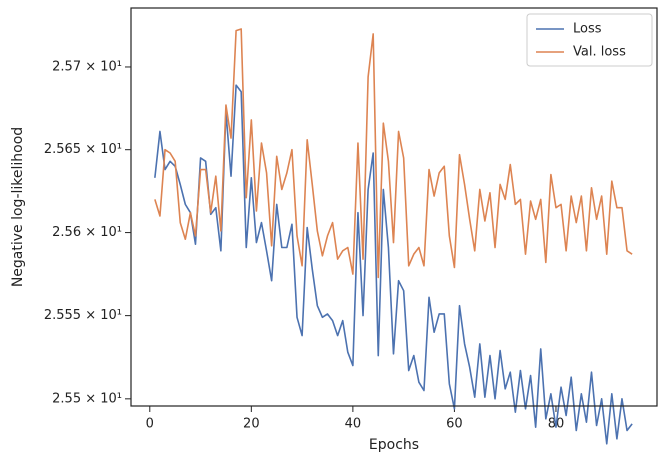 The height and width of the screenshot is (467, 667). What do you see at coordinates (353, 424) in the screenshot?
I see `x-tick-label: 40` at bounding box center [353, 424].